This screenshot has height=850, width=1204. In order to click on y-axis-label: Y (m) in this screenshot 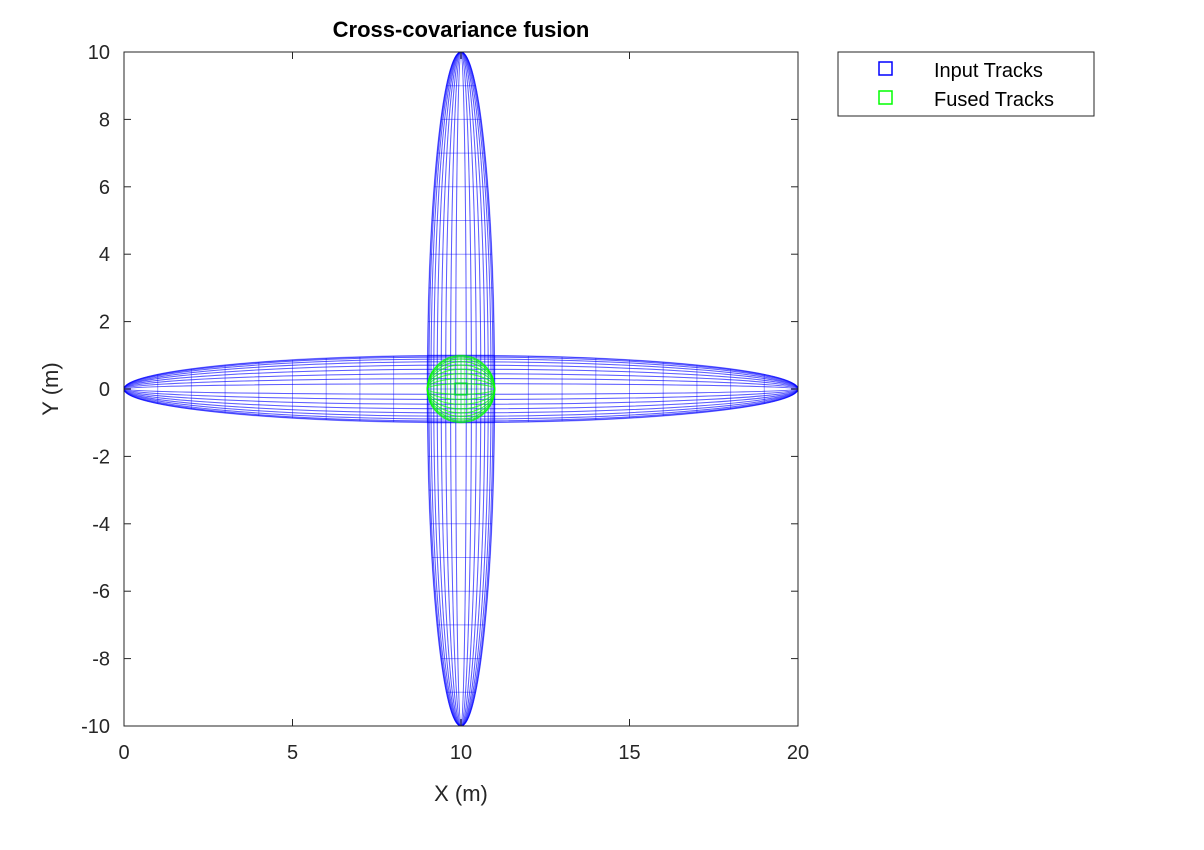, I will do `click(50, 388)`.